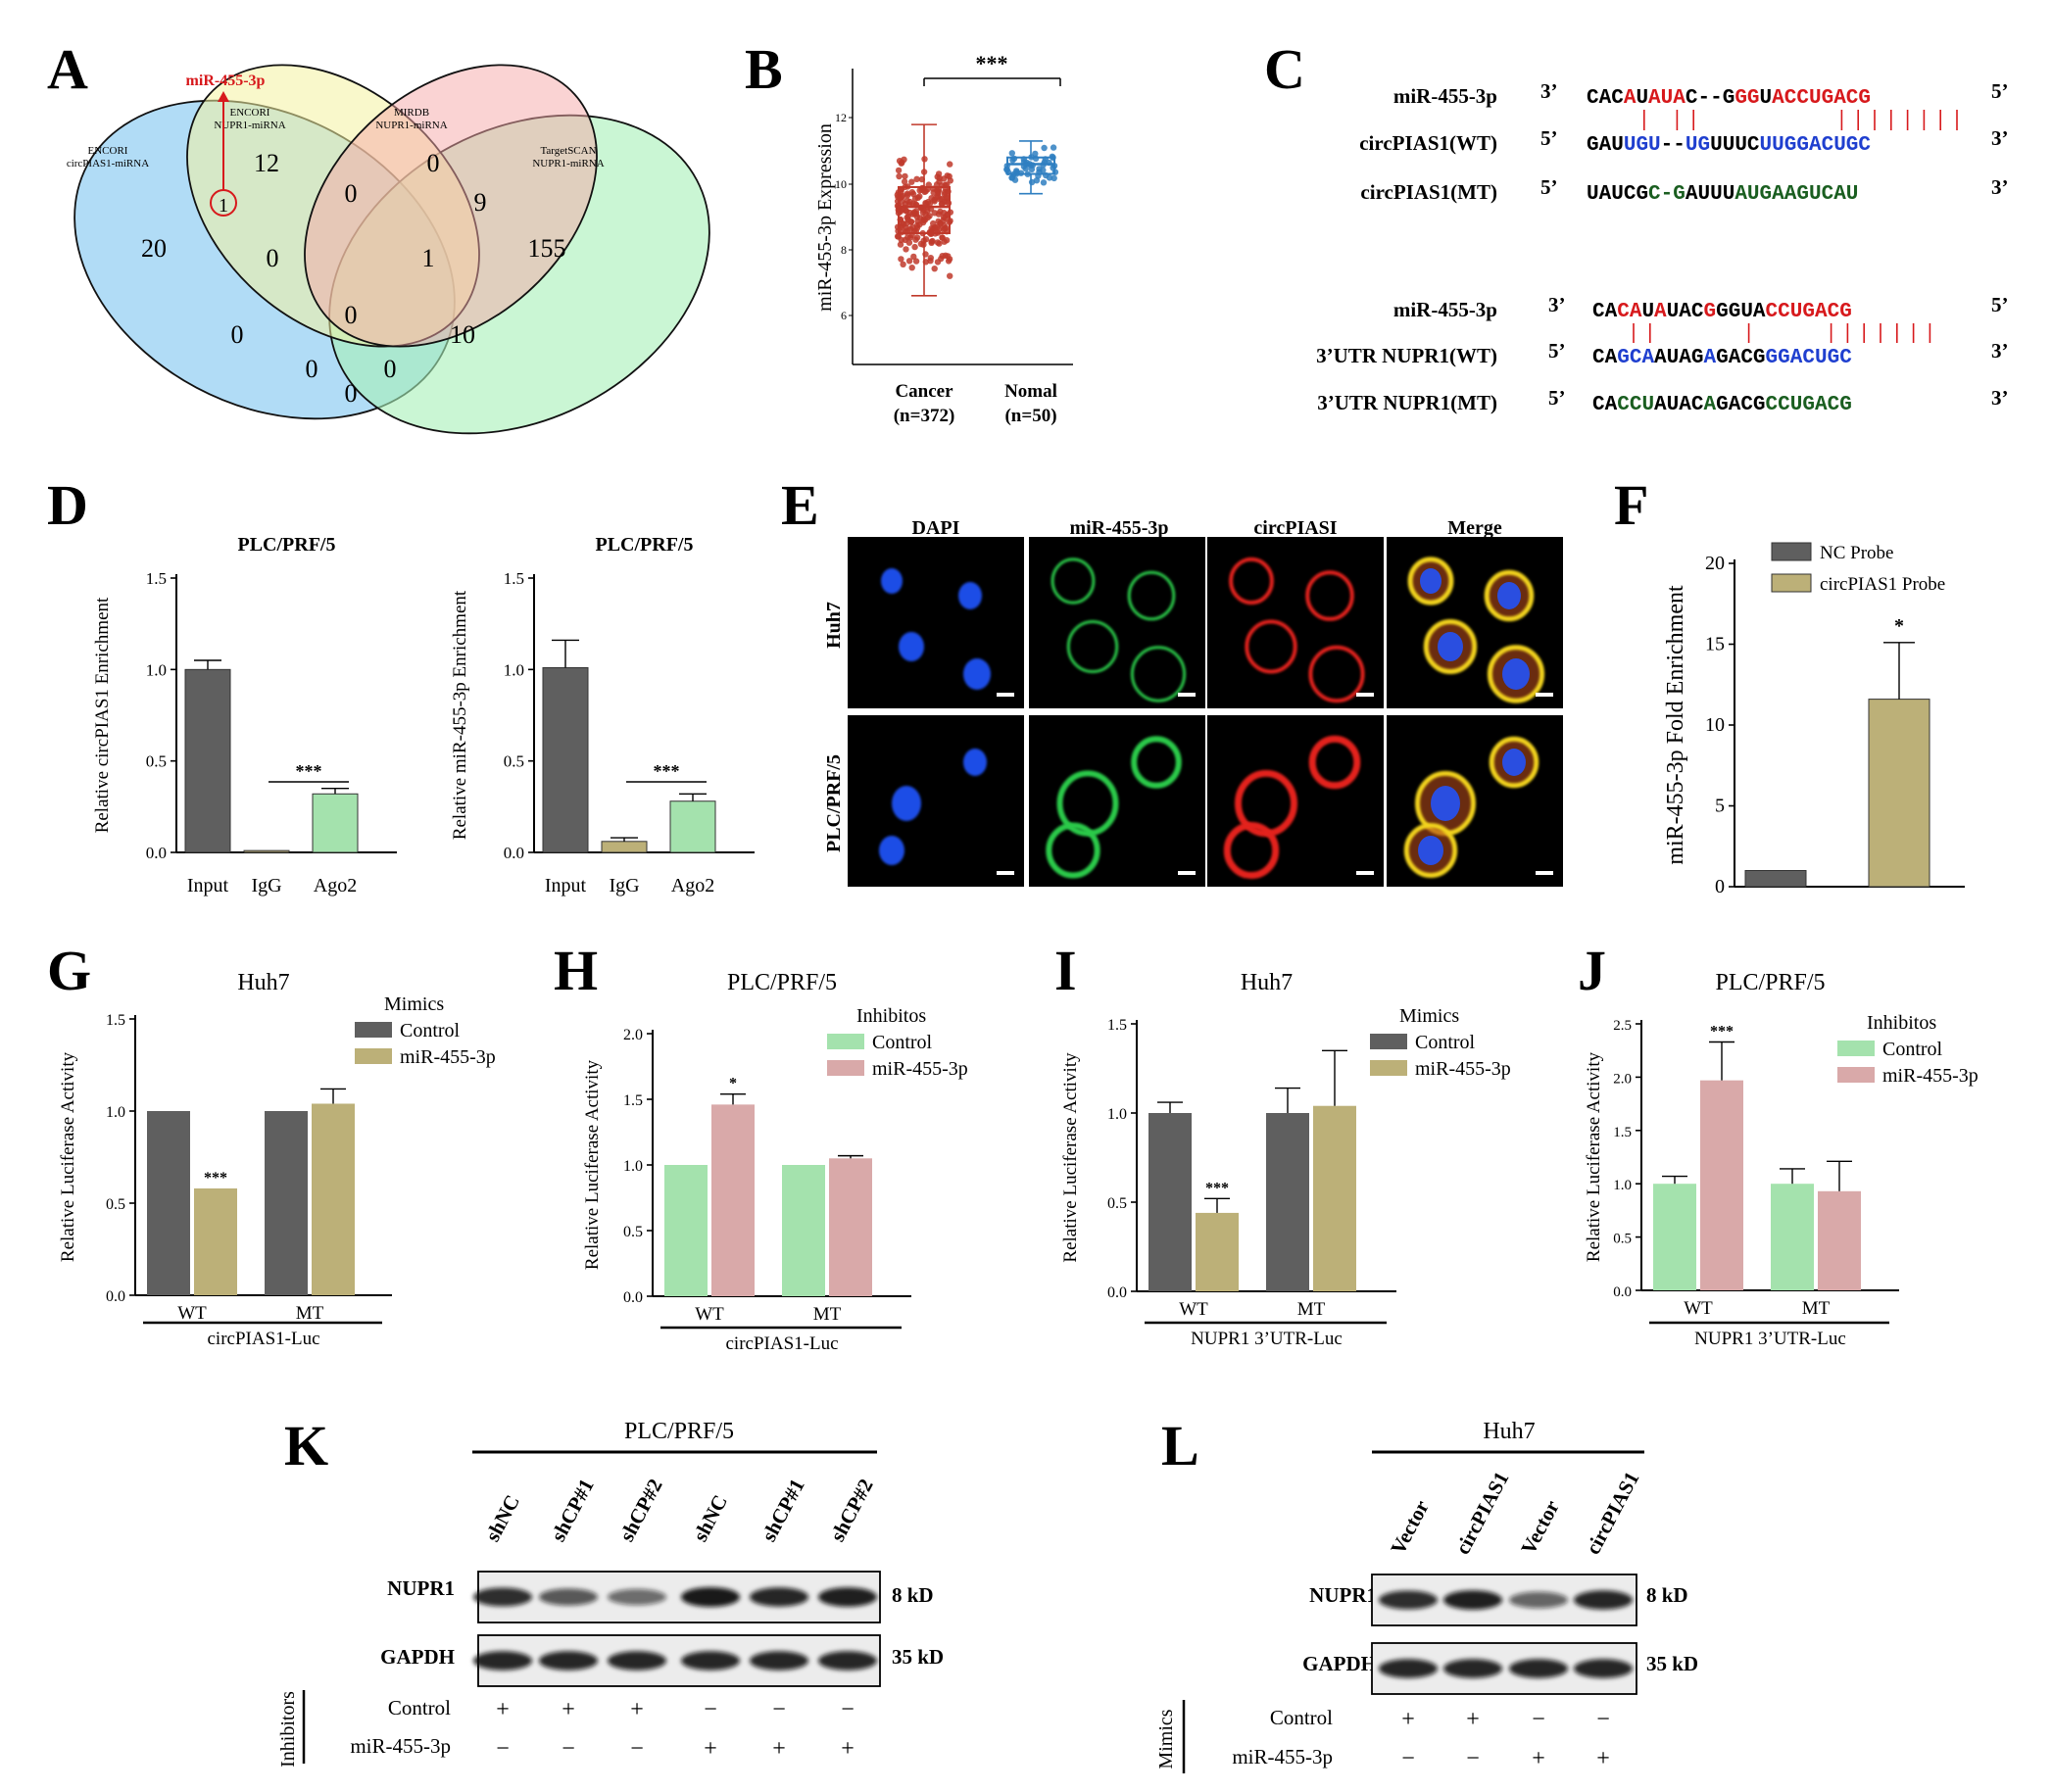  Describe the element at coordinates (226, 81) in the screenshot. I see `venn-highlight-label: miR-455-3p` at that location.